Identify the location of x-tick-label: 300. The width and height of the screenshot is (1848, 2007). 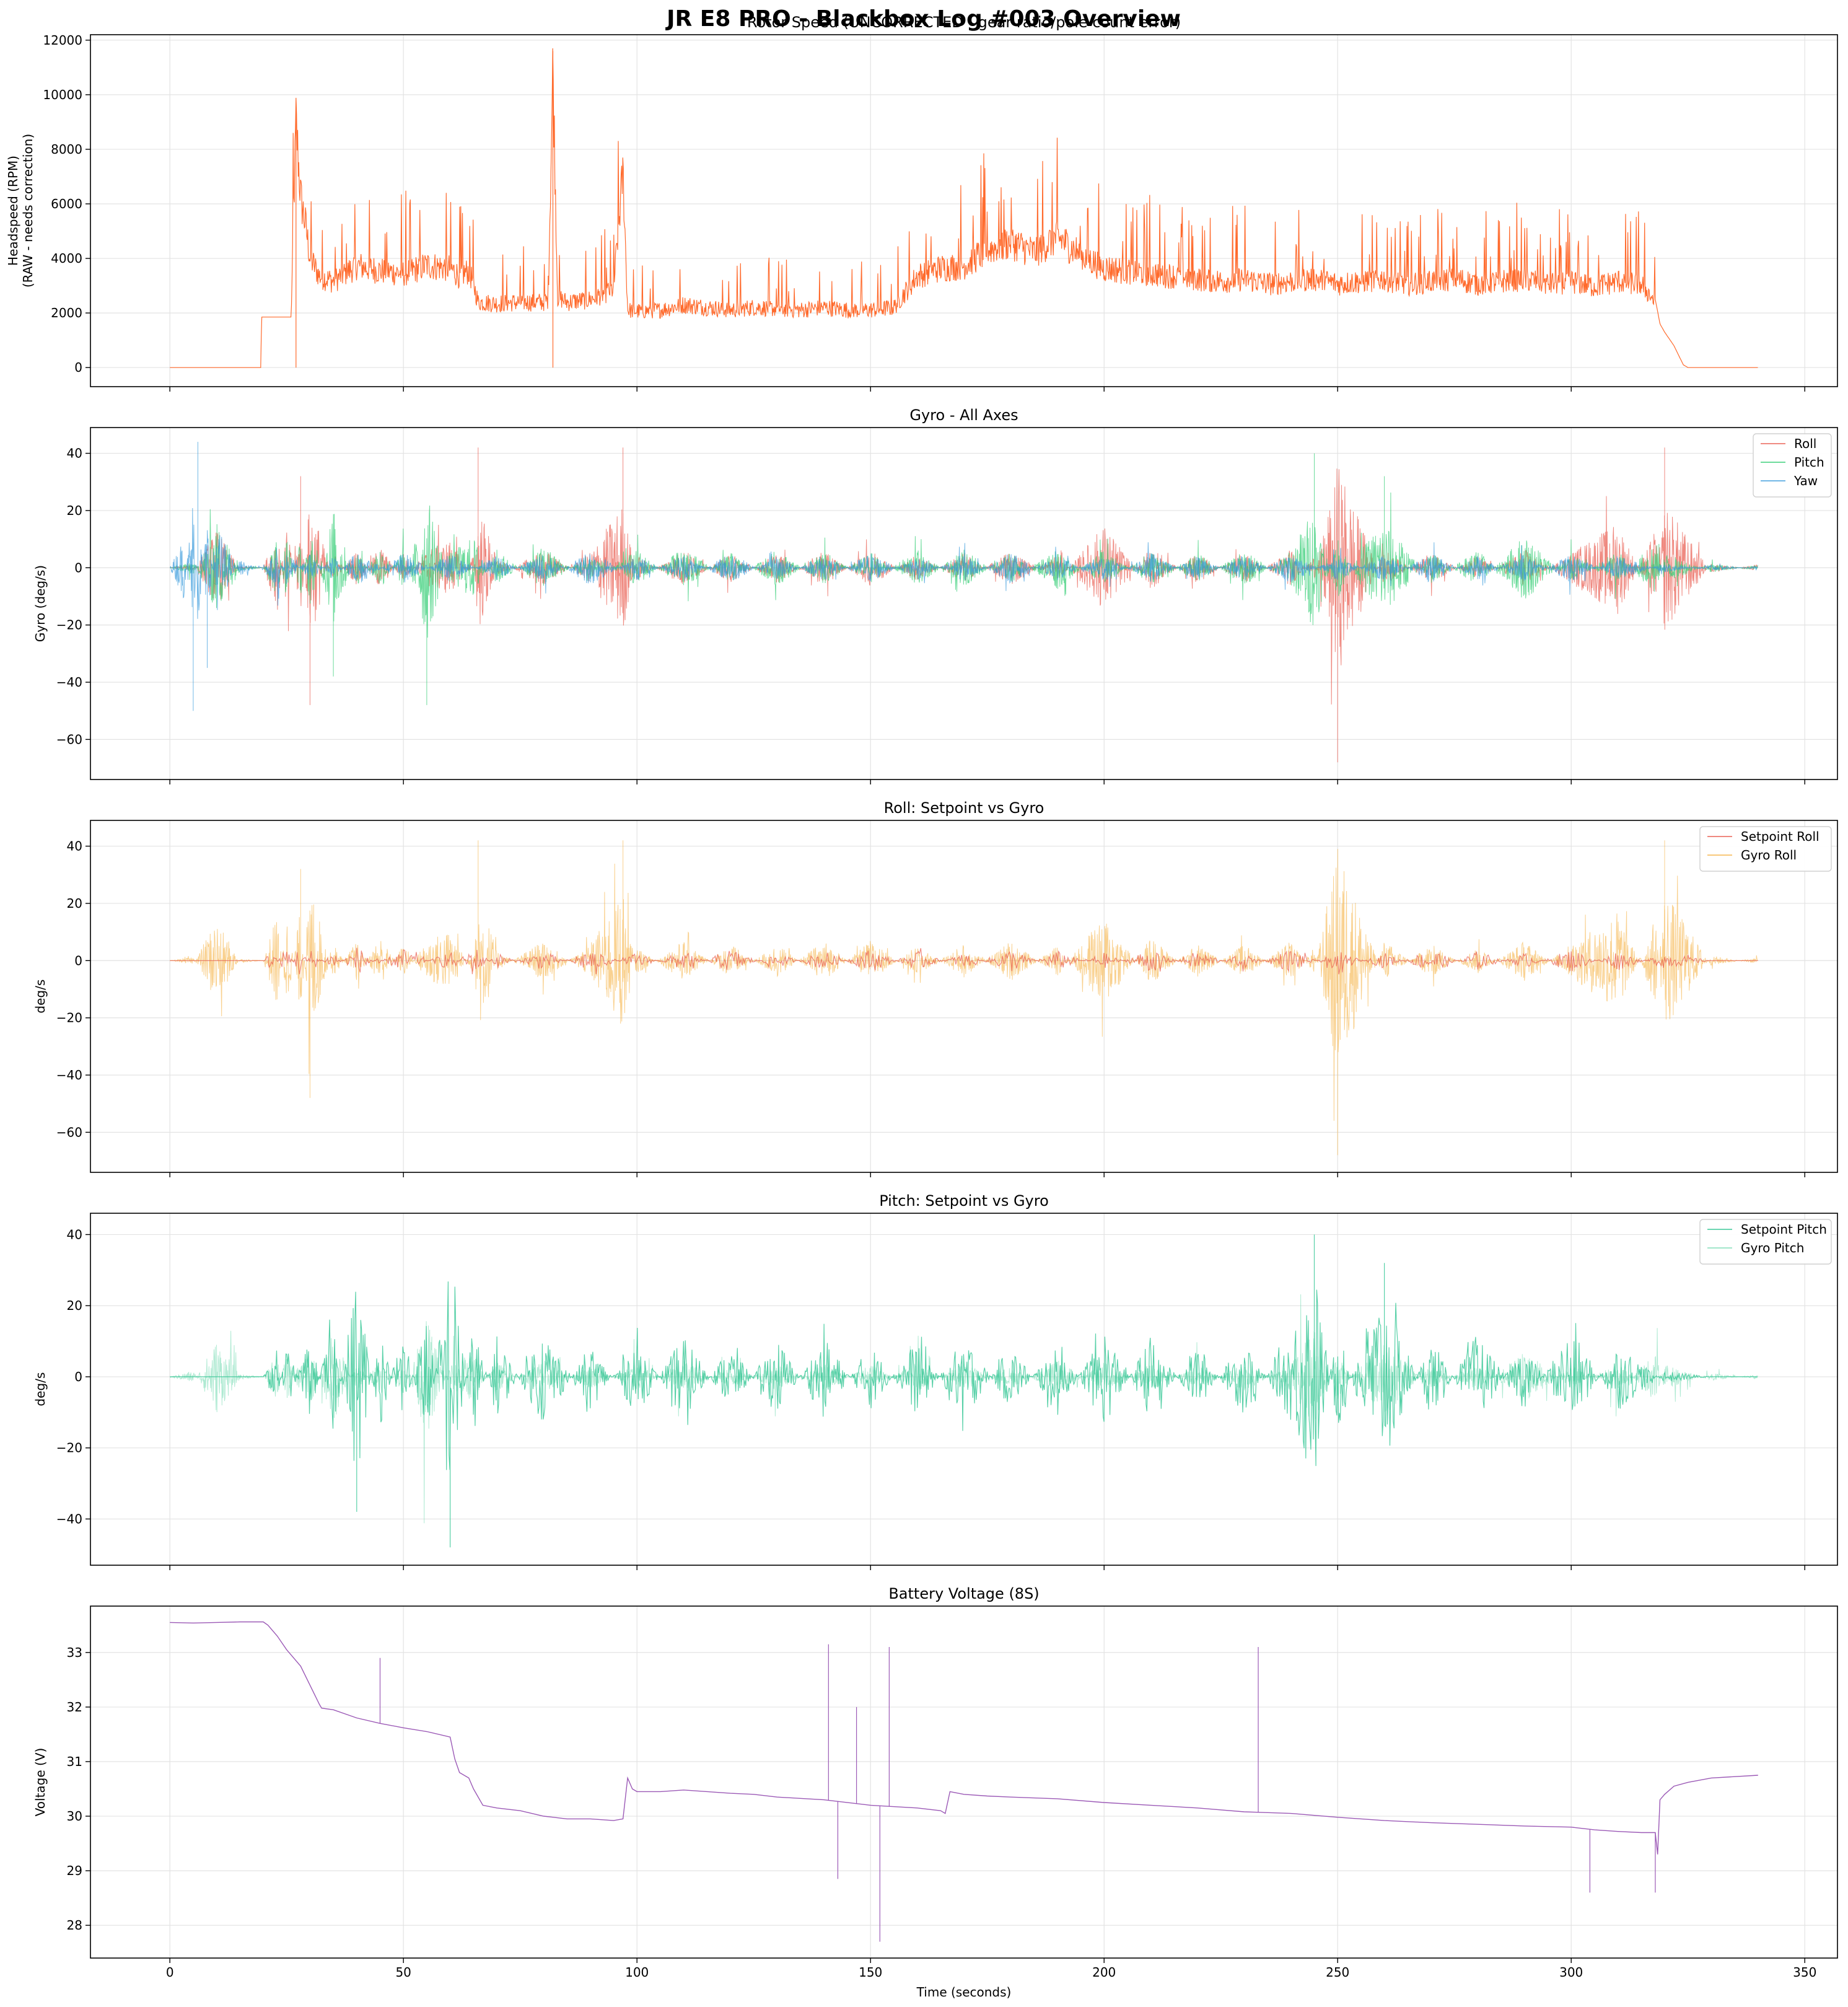
(1571, 1972).